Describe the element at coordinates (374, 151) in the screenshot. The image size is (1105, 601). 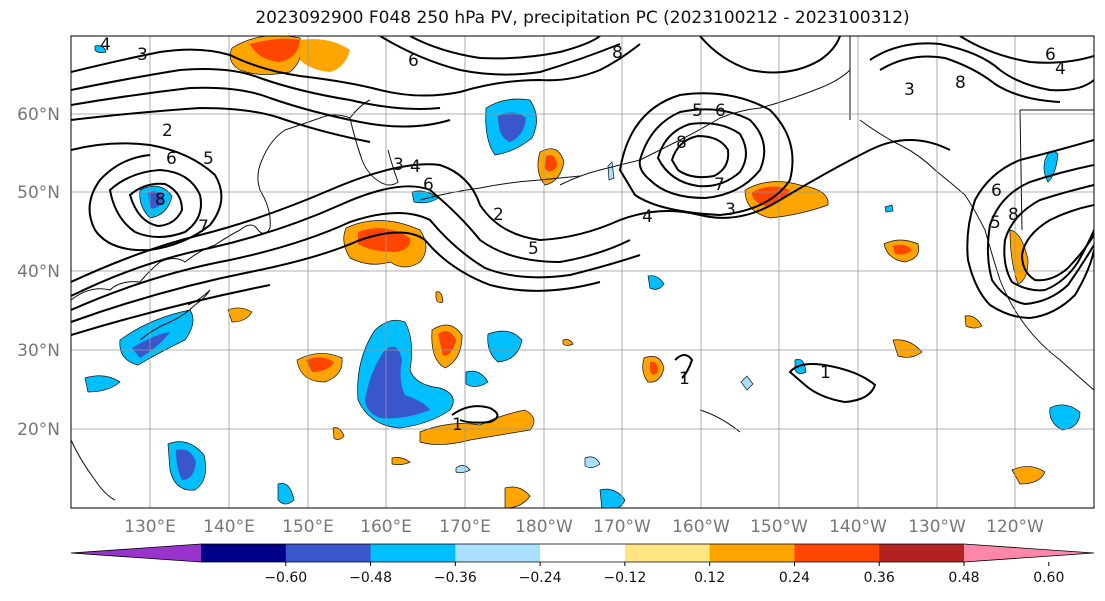
I see `coastline-kamchatka` at that location.